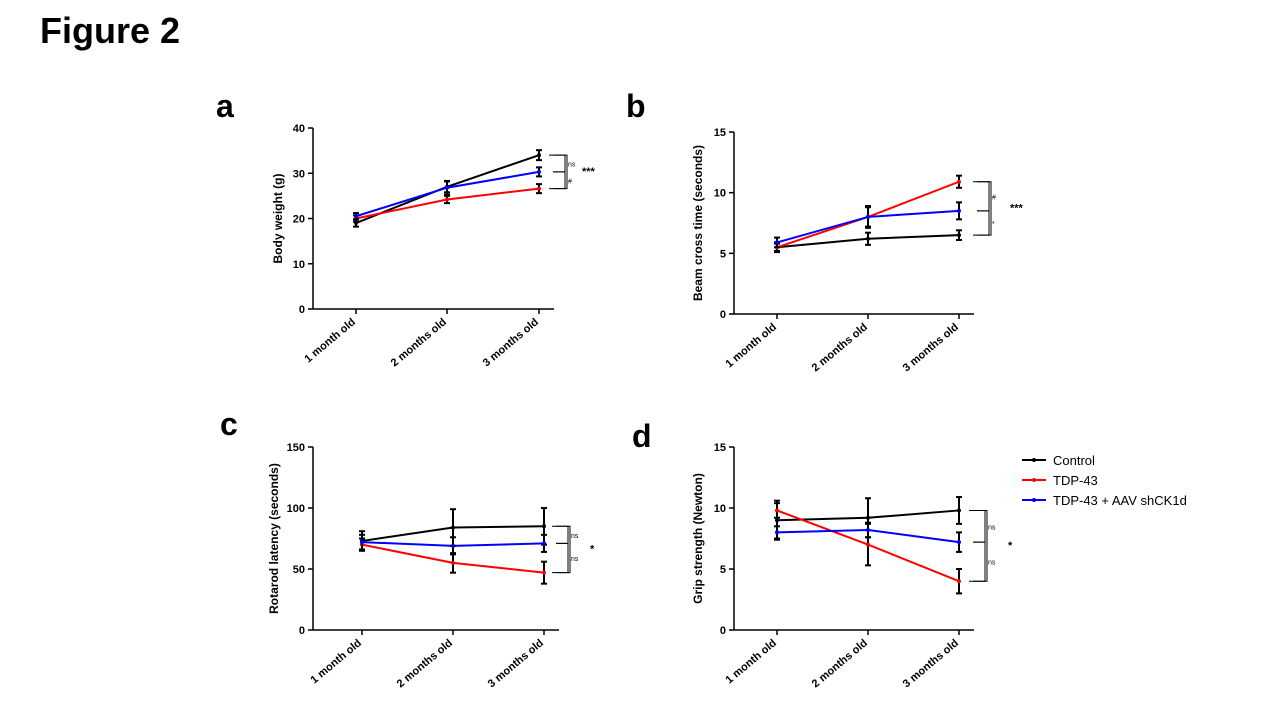 The width and height of the screenshot is (1280, 720). I want to click on y-tick-label: 40, so click(299, 129).